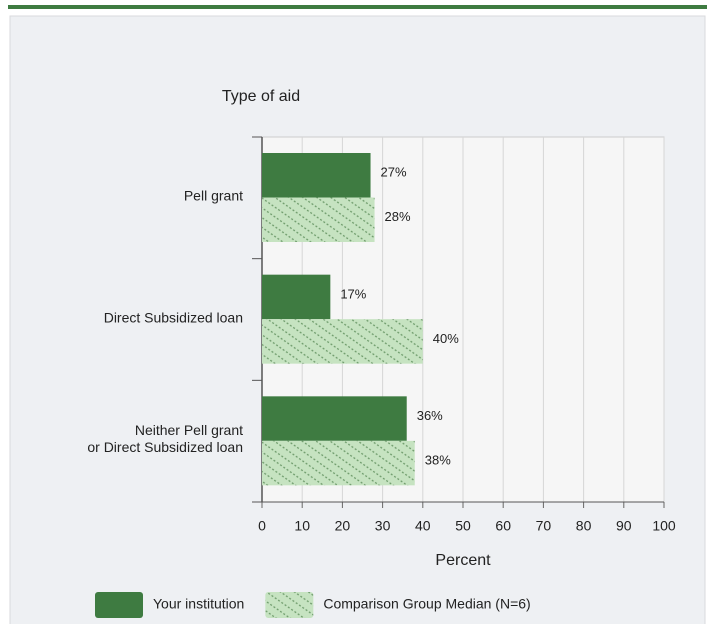  Describe the element at coordinates (584, 526) in the screenshot. I see `x-tick-label: 80` at that location.